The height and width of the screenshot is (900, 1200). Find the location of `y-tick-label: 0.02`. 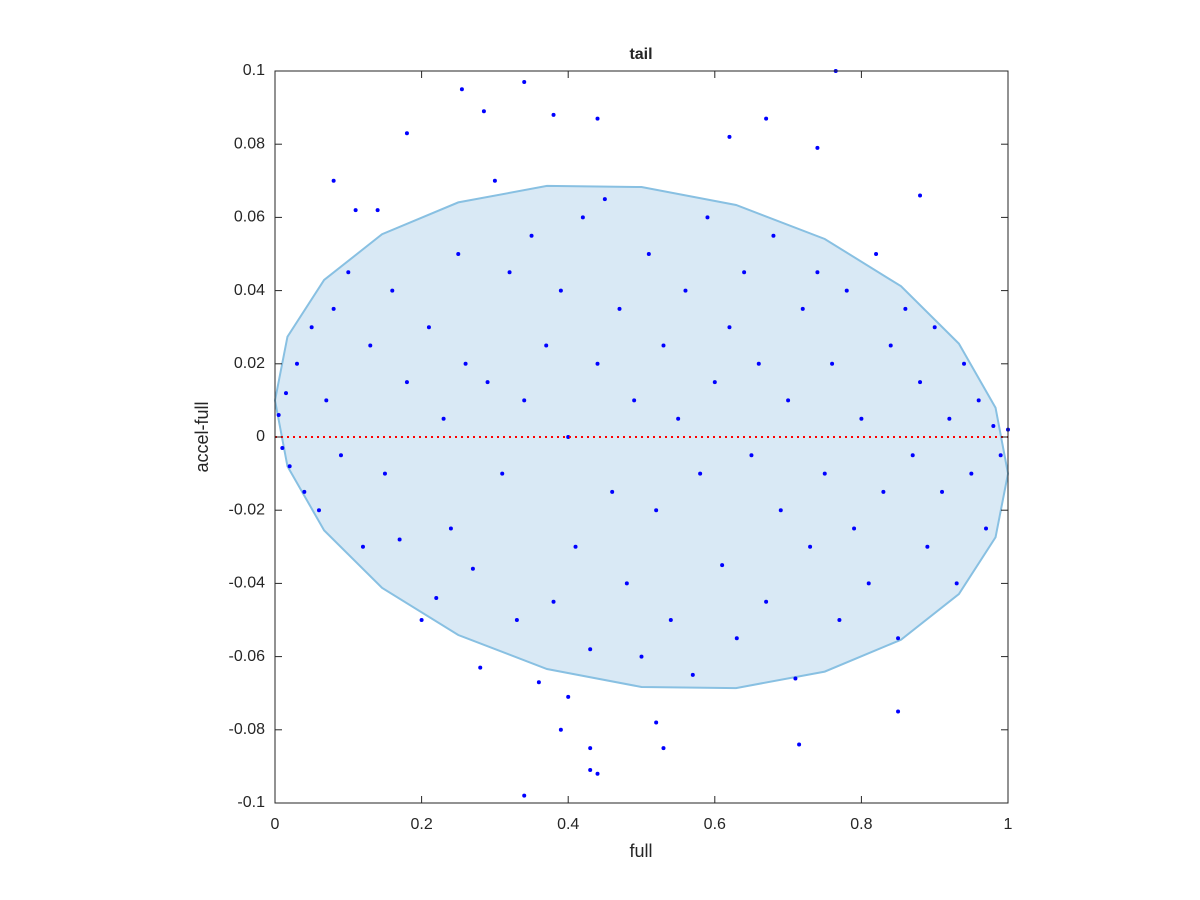

y-tick-label: 0.02 is located at coordinates (249, 363).